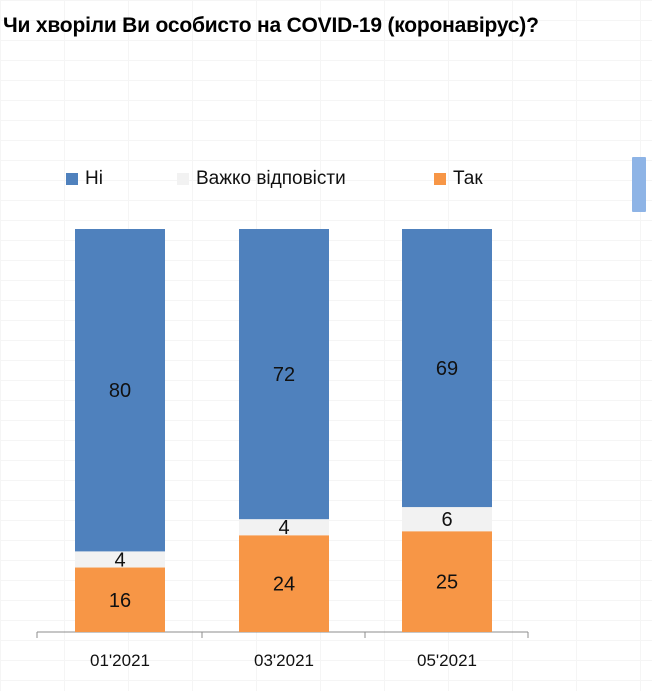 This screenshot has width=652, height=691. I want to click on chart-legend: Ні Важко відповісти Так, so click(326, 181).